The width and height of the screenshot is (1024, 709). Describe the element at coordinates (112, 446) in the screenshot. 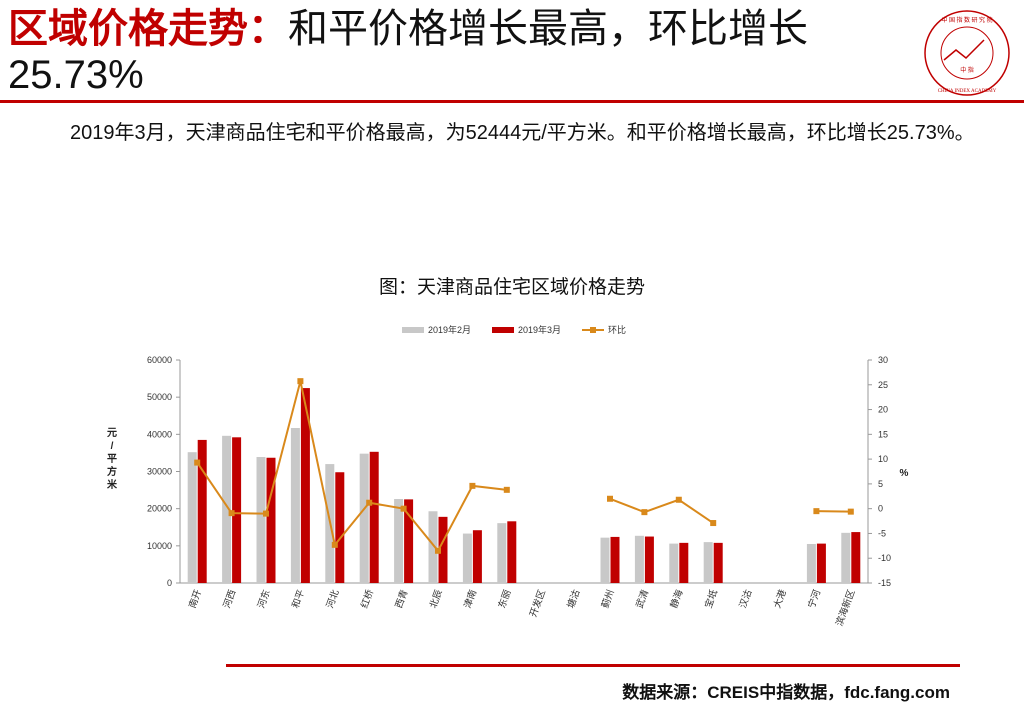

I see `y-axis-label: /` at that location.